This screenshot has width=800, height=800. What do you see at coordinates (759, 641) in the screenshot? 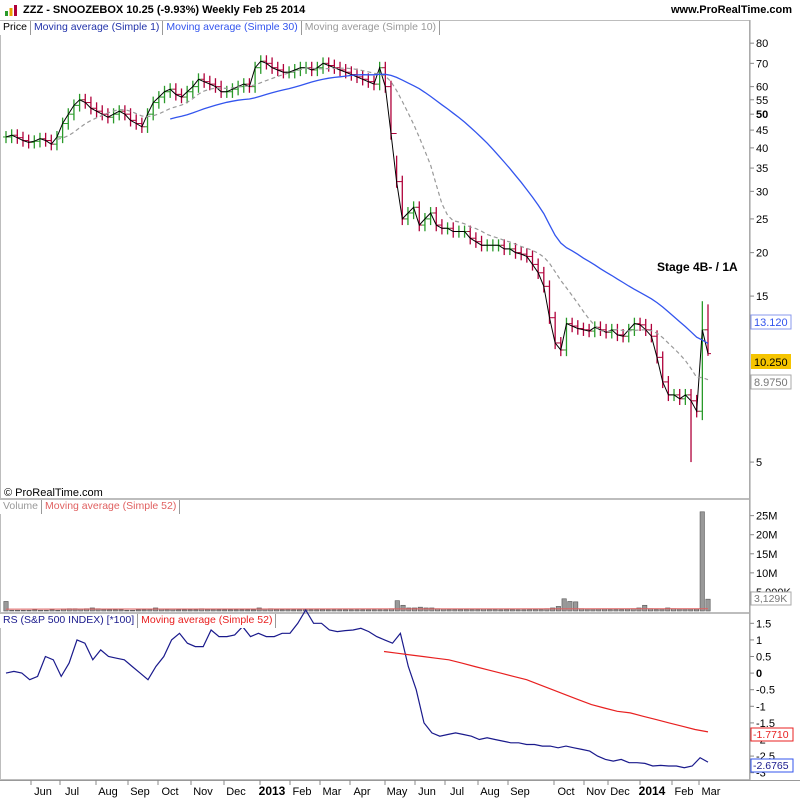
I see `rs-y-tick-label: 1` at bounding box center [759, 641].